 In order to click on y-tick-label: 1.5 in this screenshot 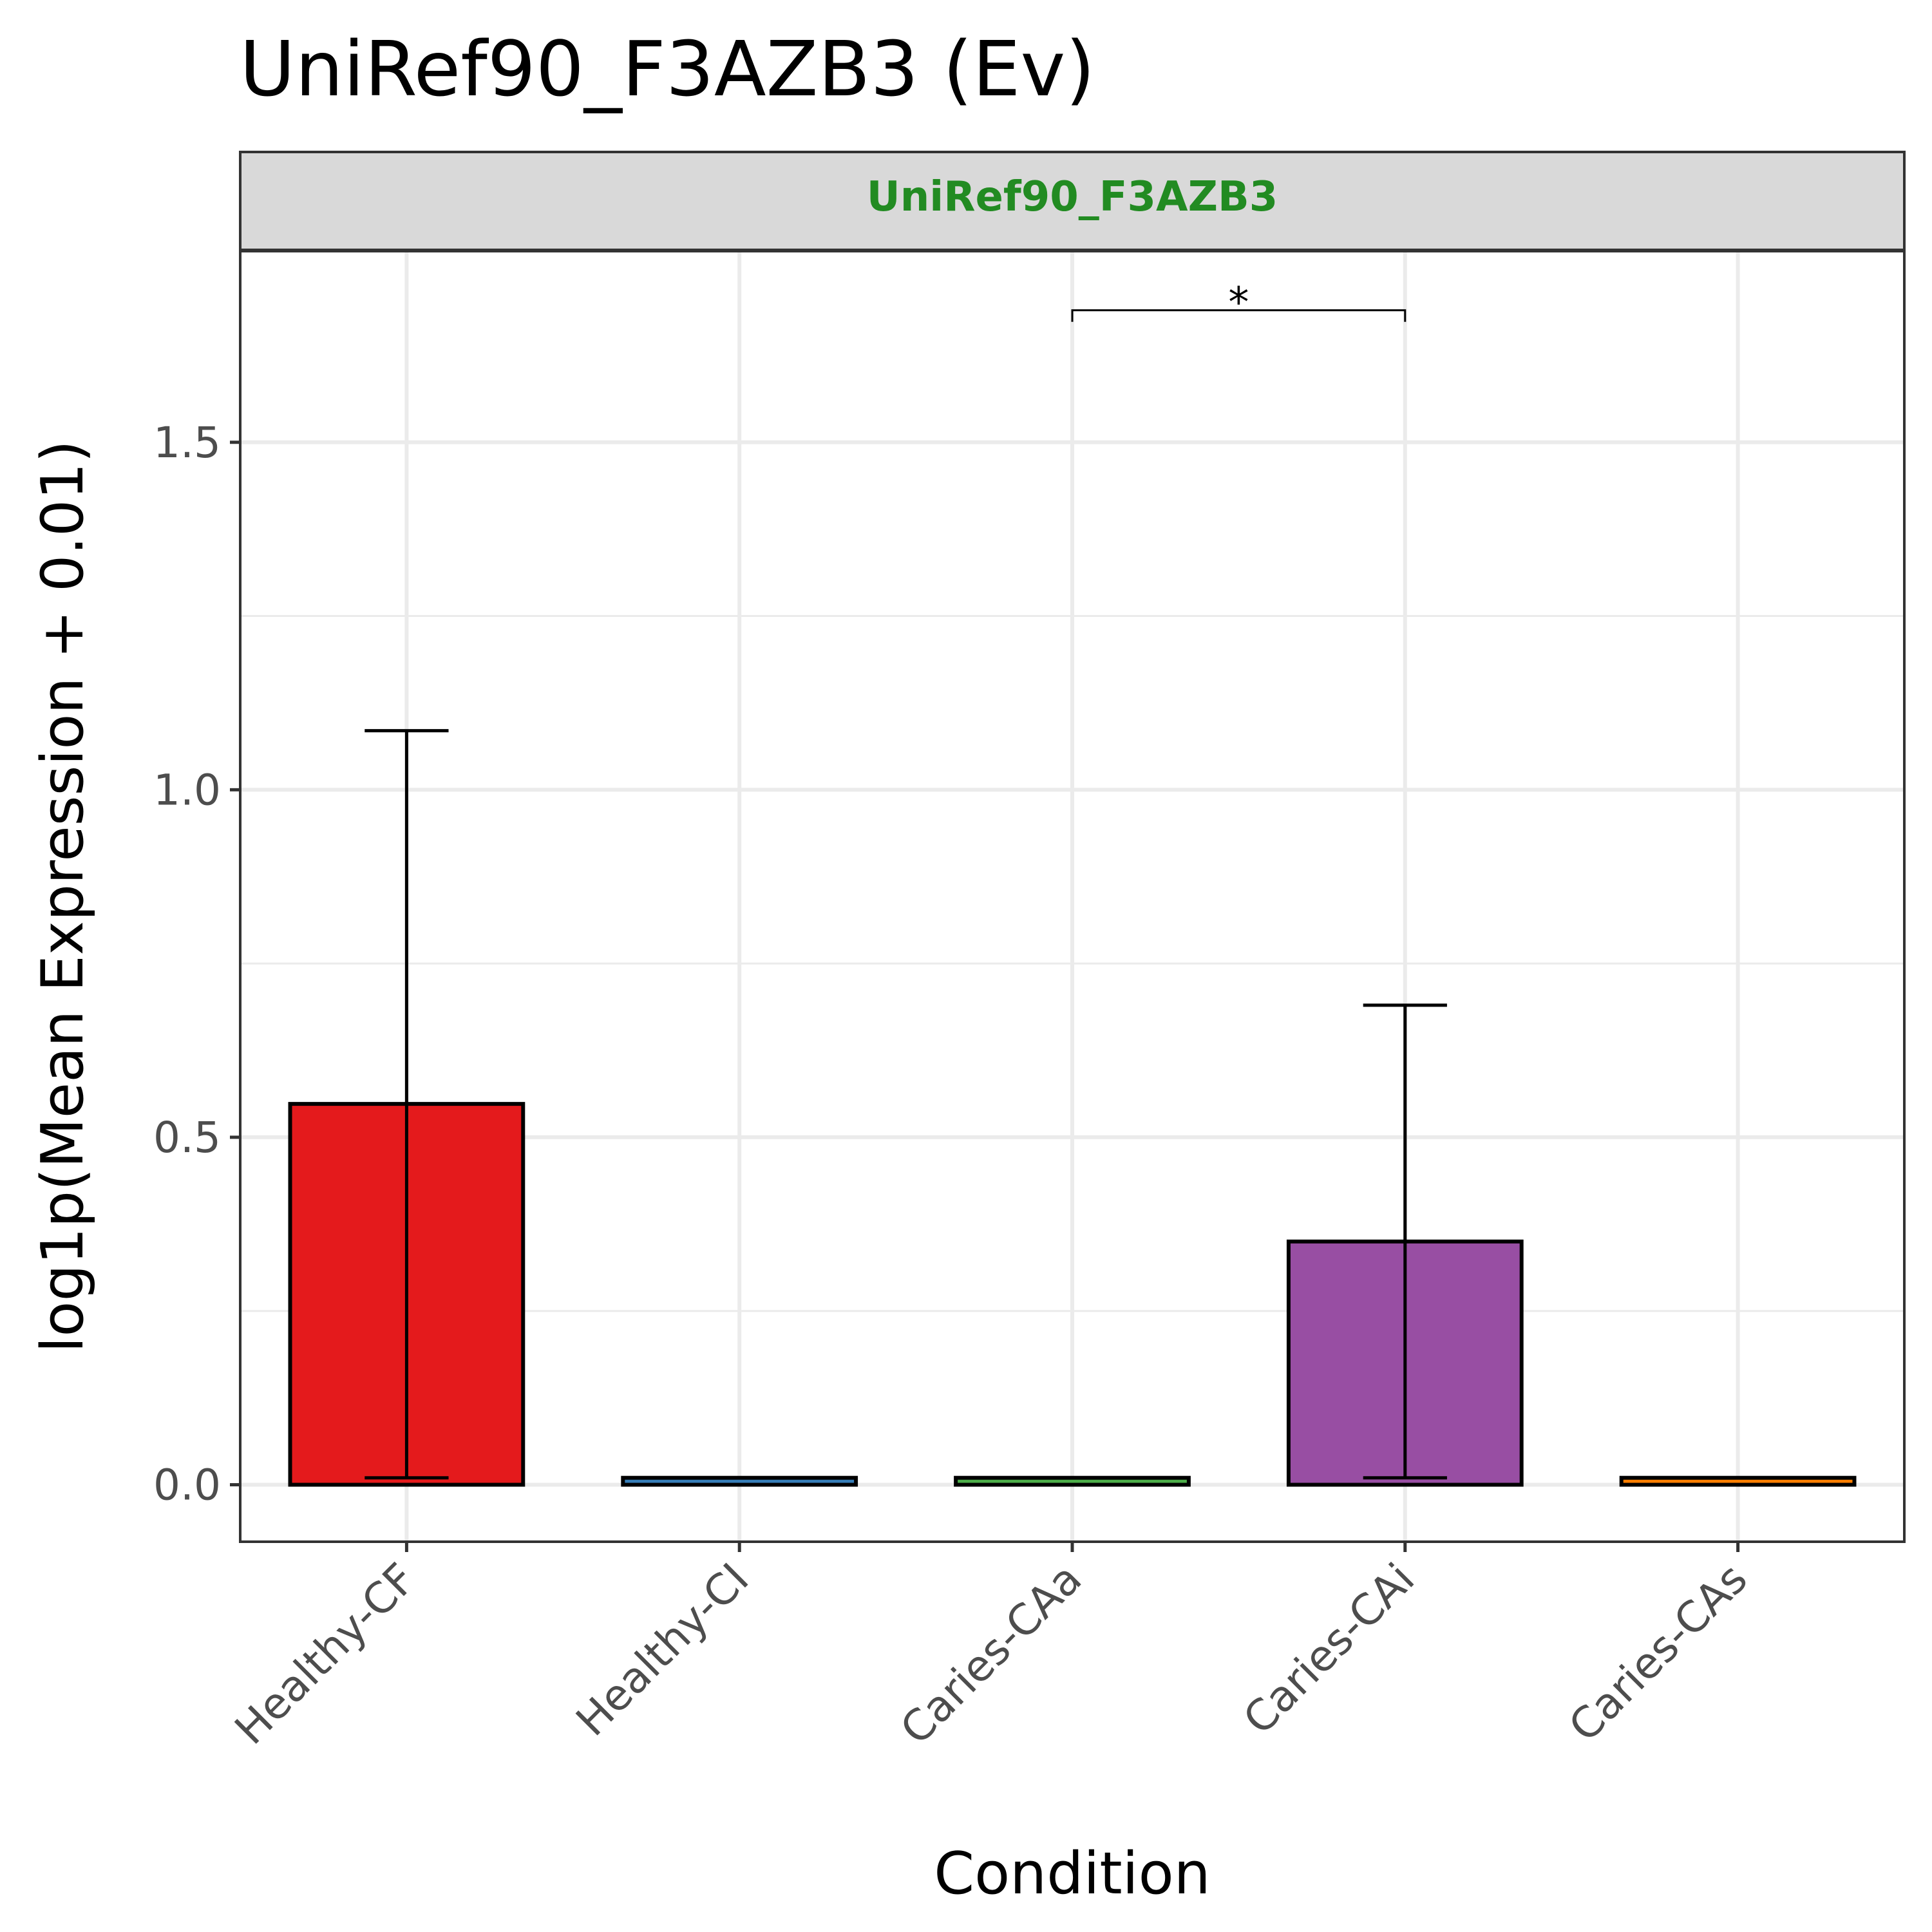, I will do `click(187, 443)`.